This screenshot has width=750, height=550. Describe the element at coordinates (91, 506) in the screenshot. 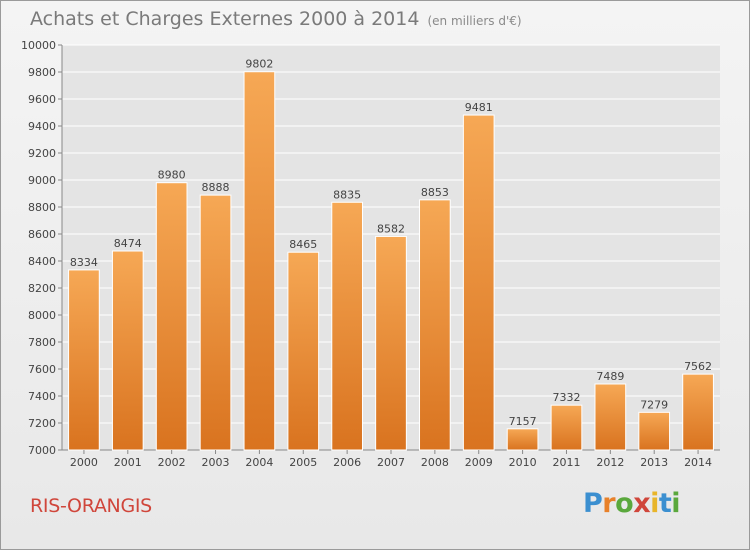

I see `commune-name: RIS-ORANGIS` at that location.